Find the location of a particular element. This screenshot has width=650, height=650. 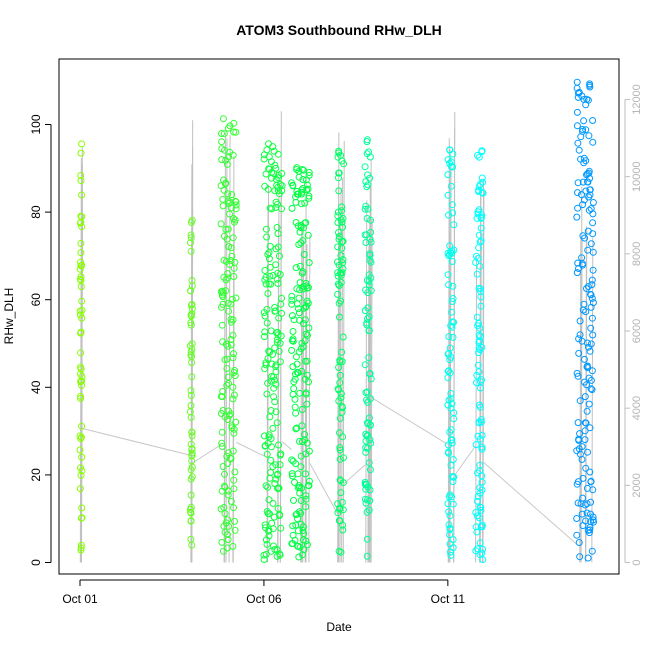

chart-title: ATOM3 Southbound RHw_DLH is located at coordinates (339, 30).